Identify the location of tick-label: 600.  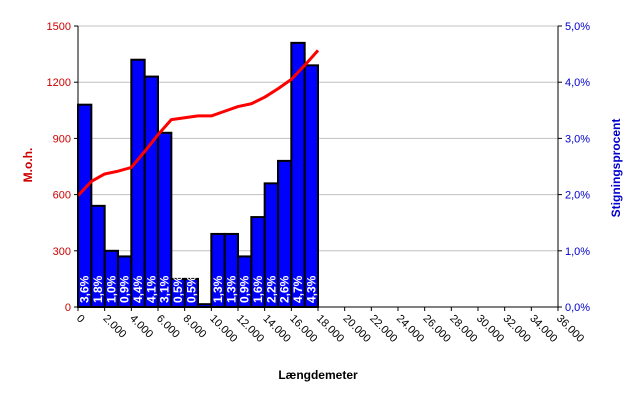
(62, 196).